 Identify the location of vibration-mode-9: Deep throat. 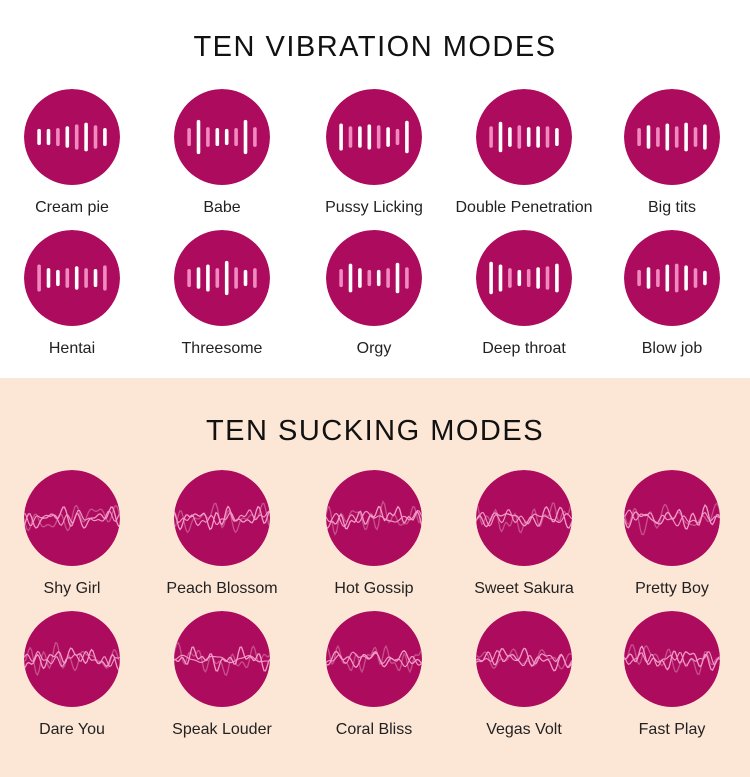
(524, 294).